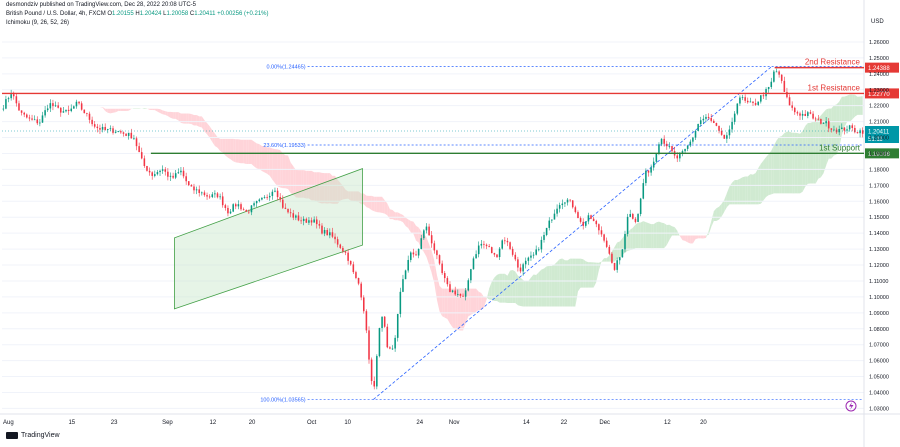  I want to click on x-tick-label: Nov, so click(454, 423).